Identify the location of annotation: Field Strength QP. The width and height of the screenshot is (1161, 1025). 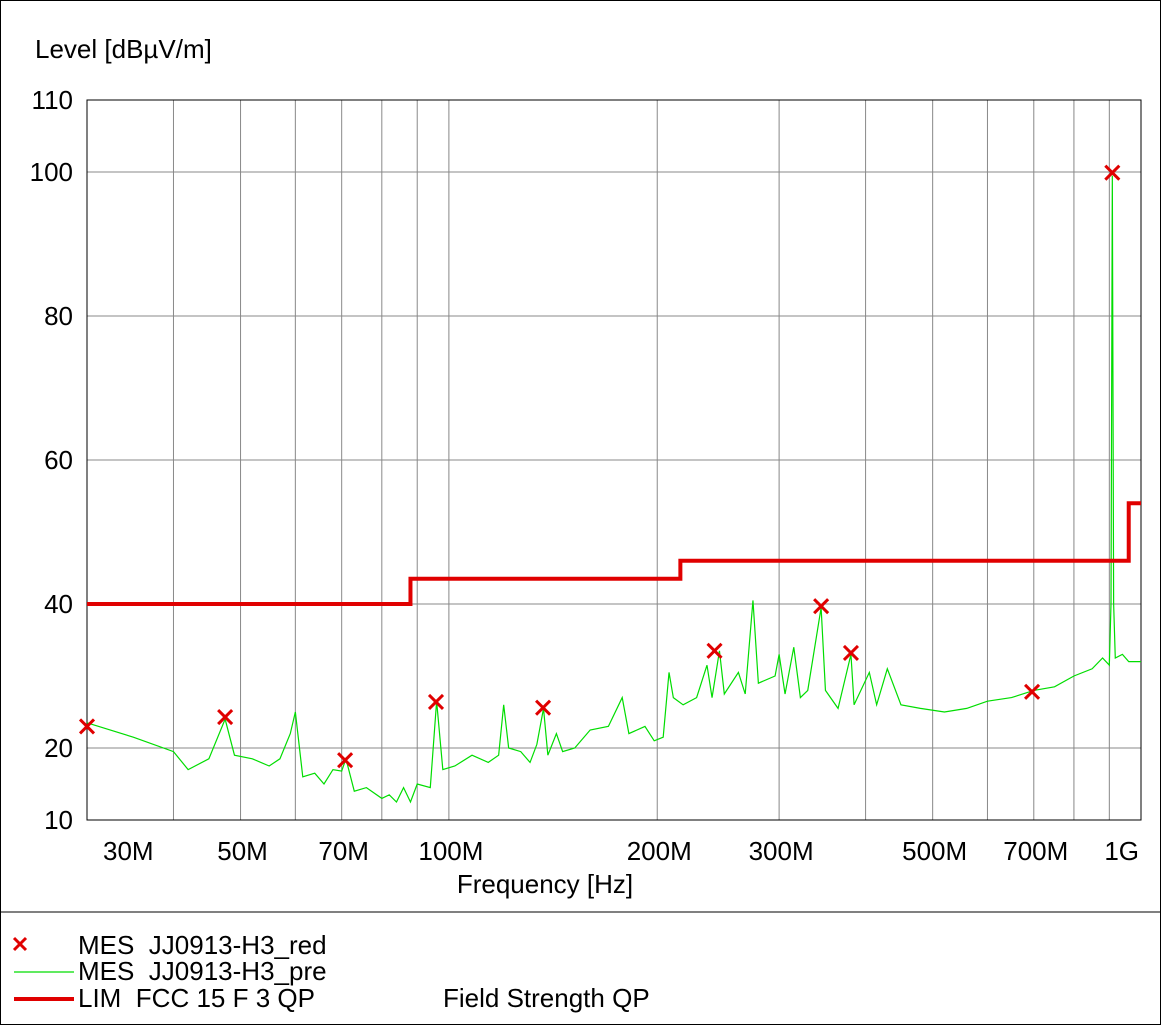
(546, 998).